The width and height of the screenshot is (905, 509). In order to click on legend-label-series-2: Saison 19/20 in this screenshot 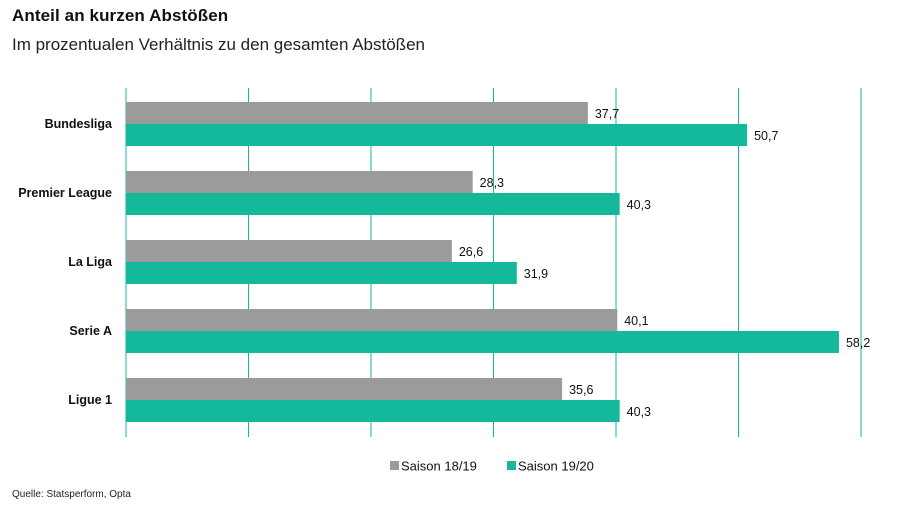, I will do `click(556, 466)`.